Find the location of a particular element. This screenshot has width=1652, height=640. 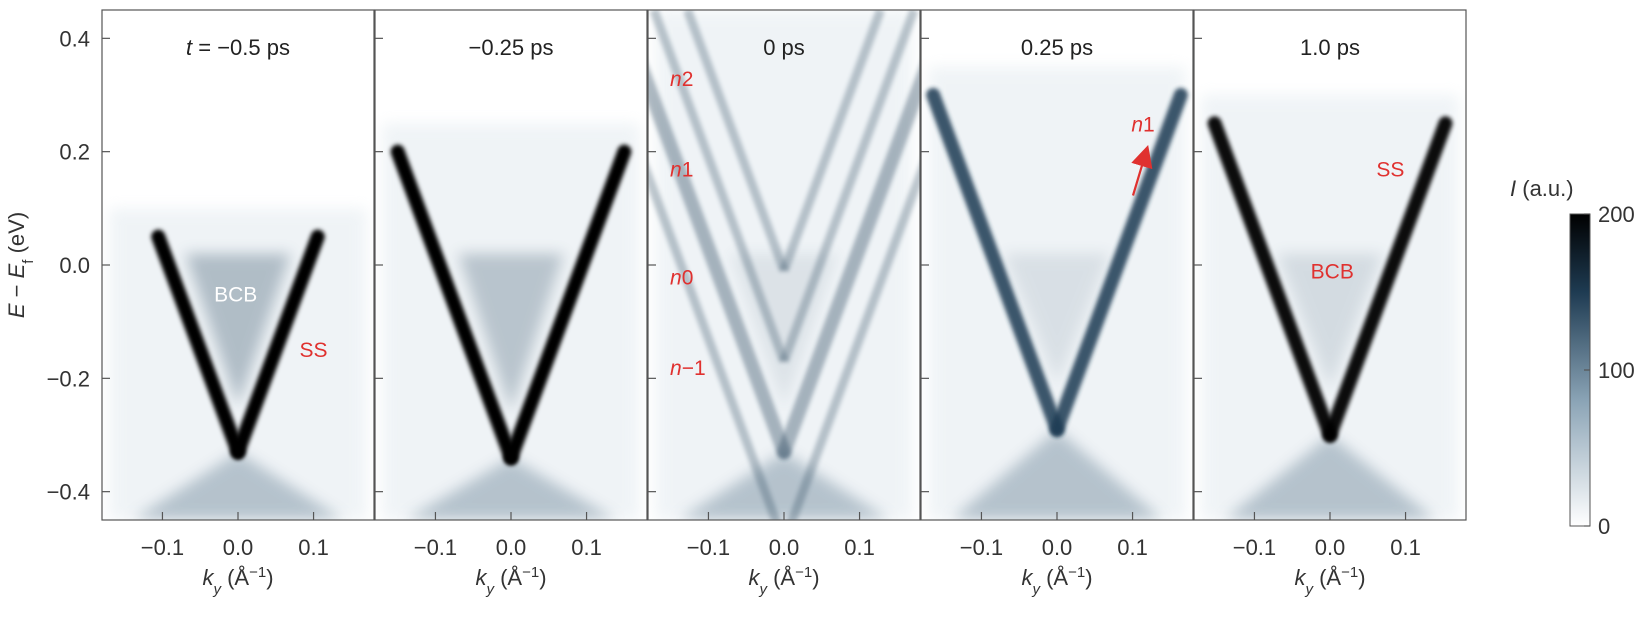

text-part: t is located at coordinates (189, 47).